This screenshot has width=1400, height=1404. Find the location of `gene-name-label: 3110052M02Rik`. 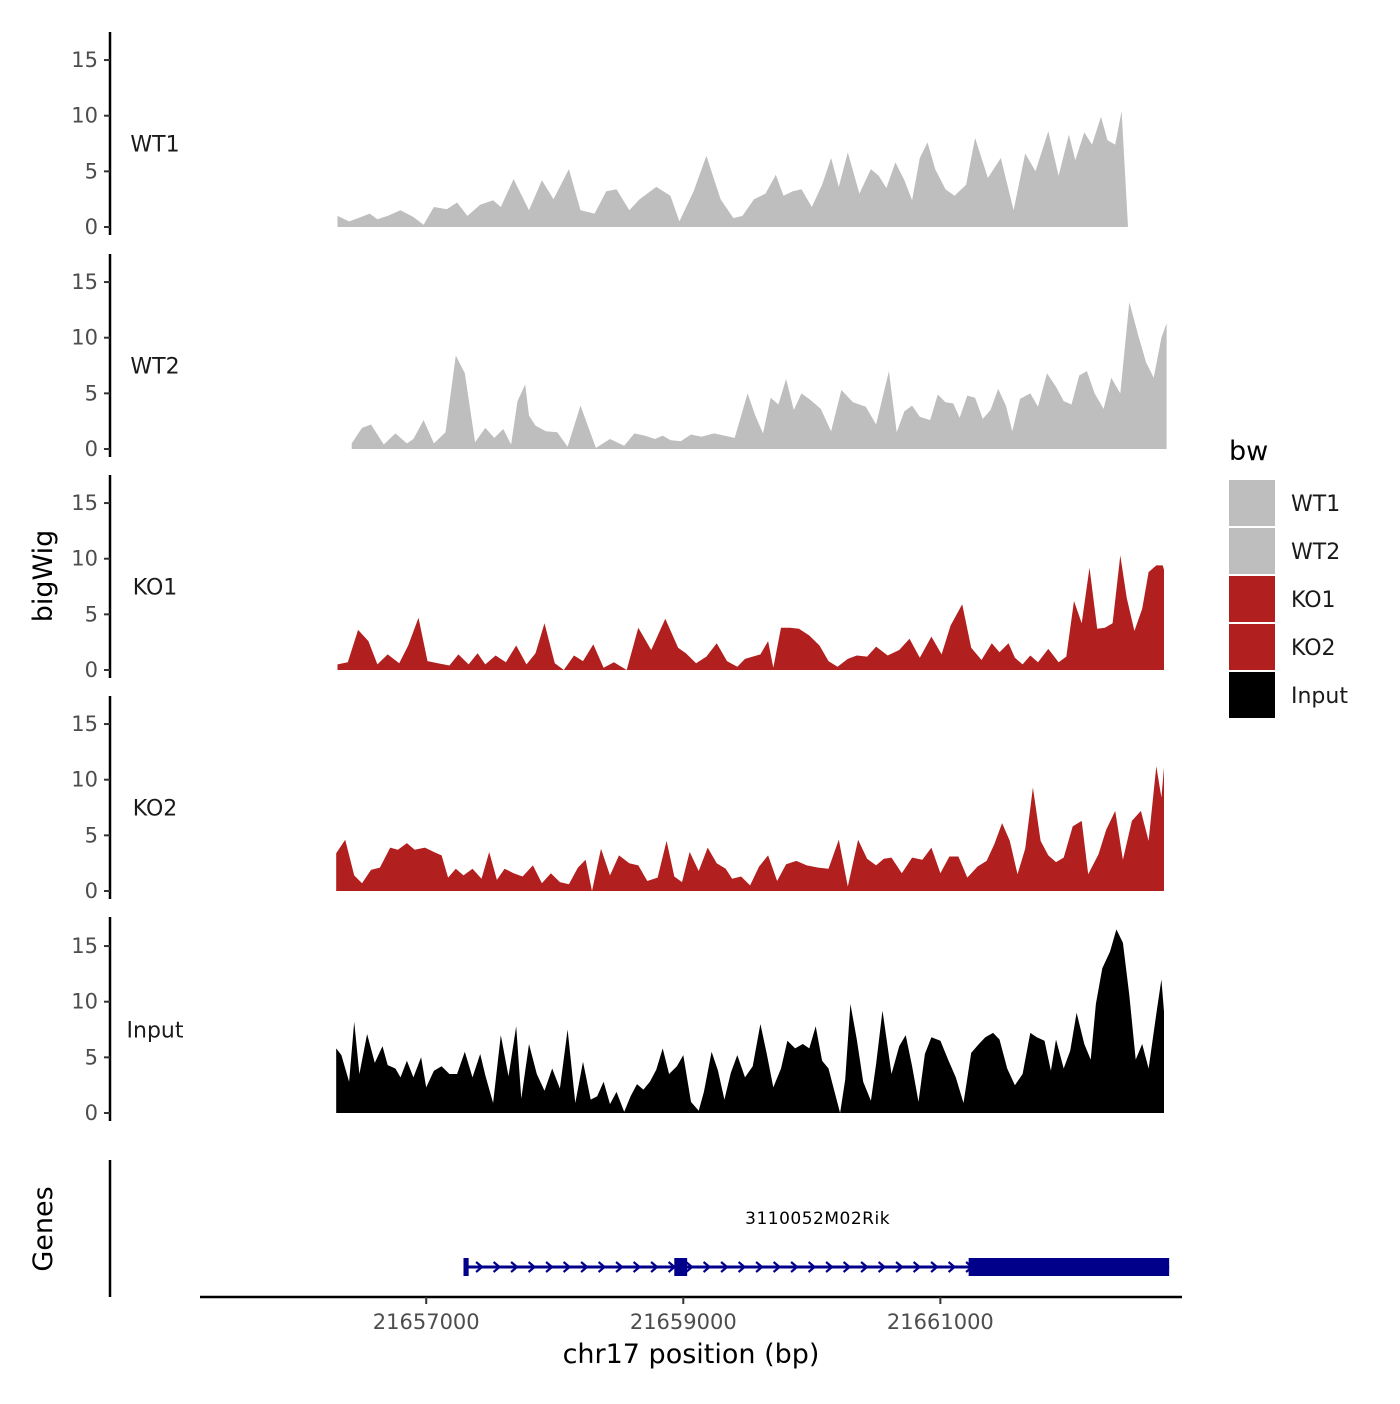

gene-name-label: 3110052M02Rik is located at coordinates (817, 1219).